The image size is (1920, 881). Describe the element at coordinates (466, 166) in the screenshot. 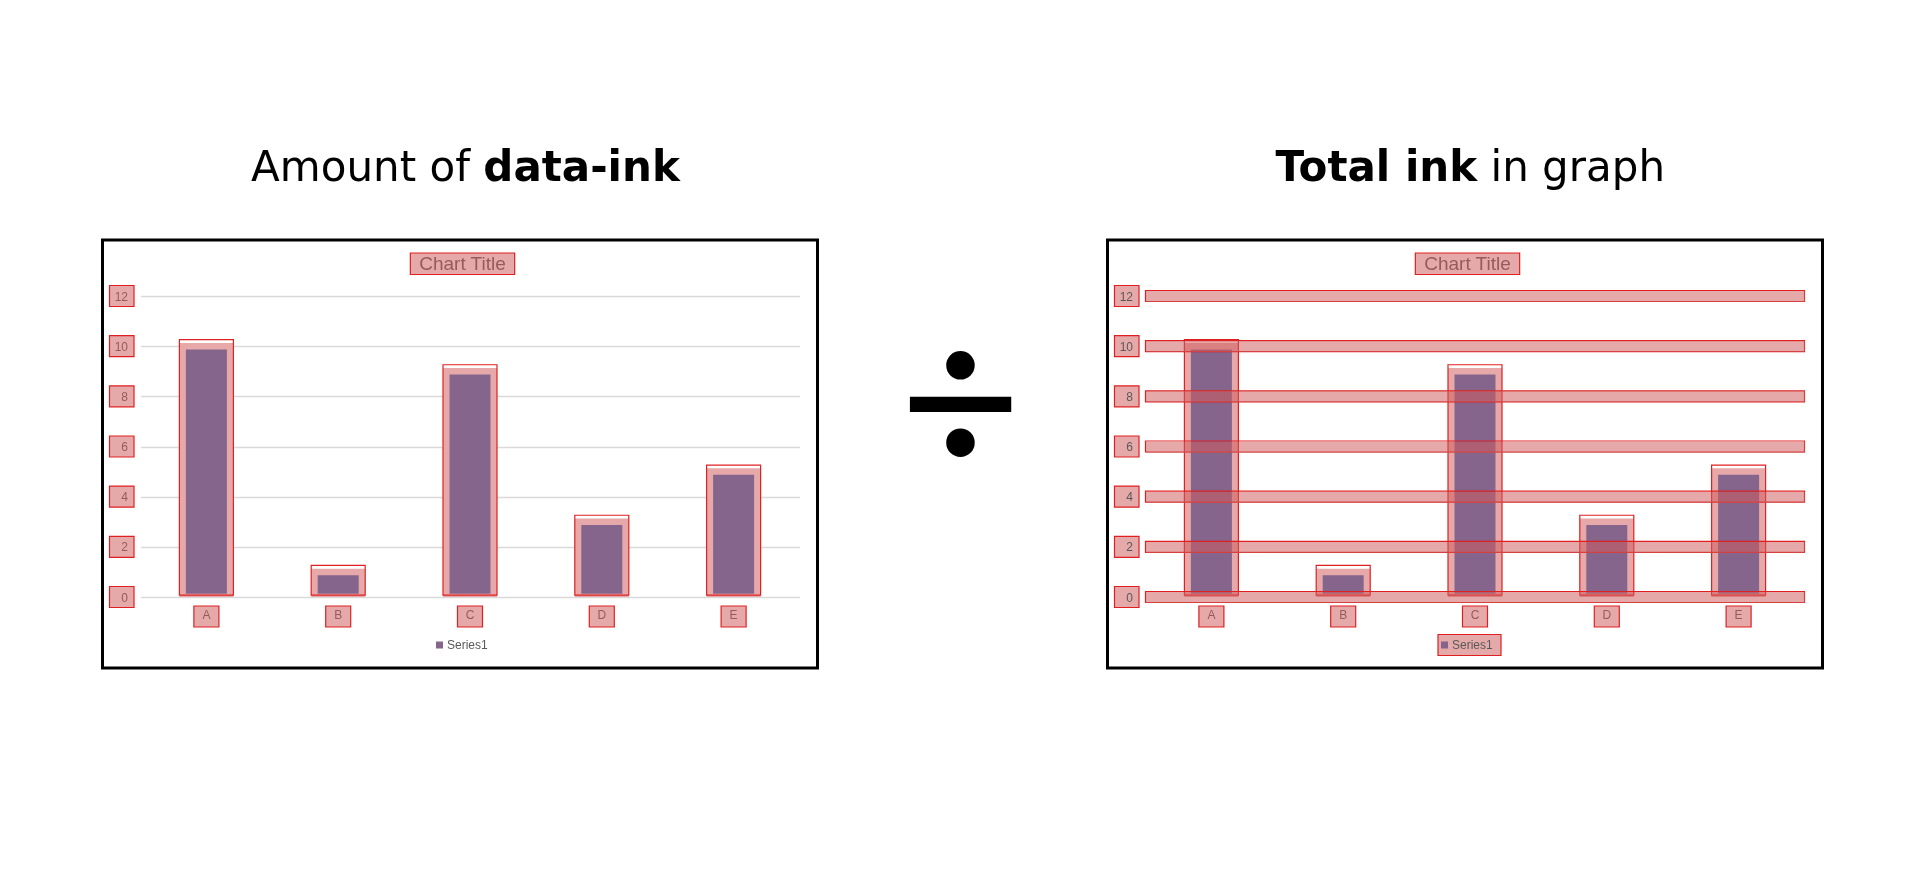

I see `chart-title: Amount of data-ink` at that location.